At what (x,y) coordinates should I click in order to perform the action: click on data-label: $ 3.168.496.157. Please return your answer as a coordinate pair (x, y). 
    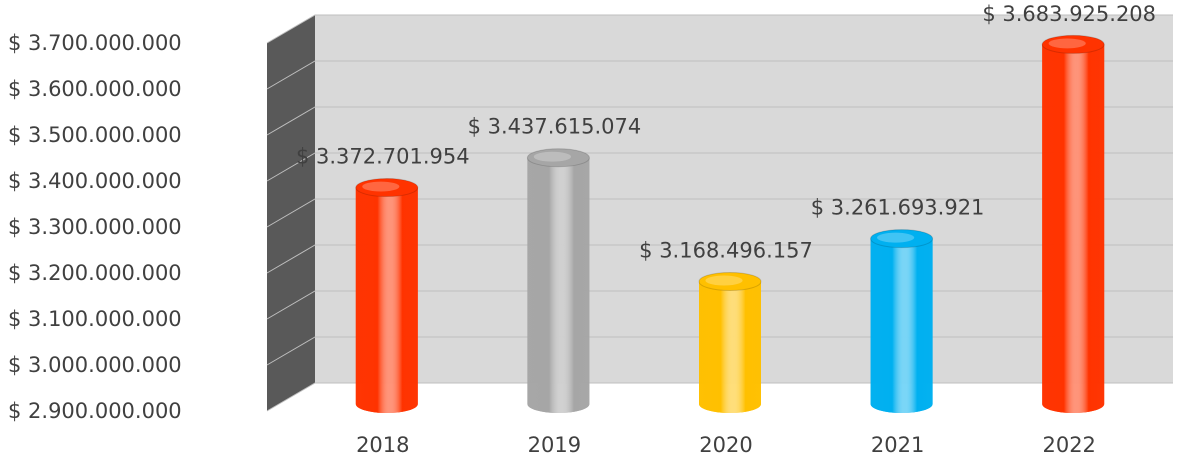
    Looking at the image, I should click on (726, 250).